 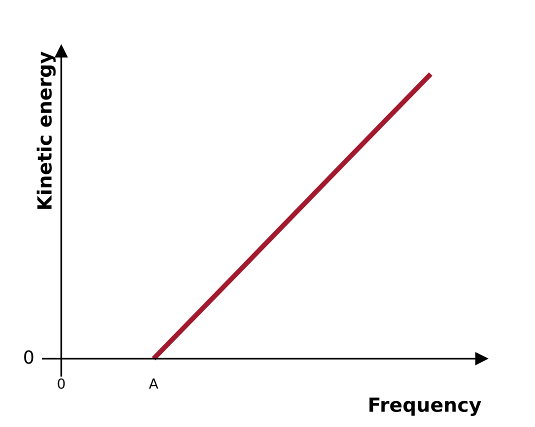 What do you see at coordinates (425, 407) in the screenshot?
I see `x-axis-title: Frequency` at bounding box center [425, 407].